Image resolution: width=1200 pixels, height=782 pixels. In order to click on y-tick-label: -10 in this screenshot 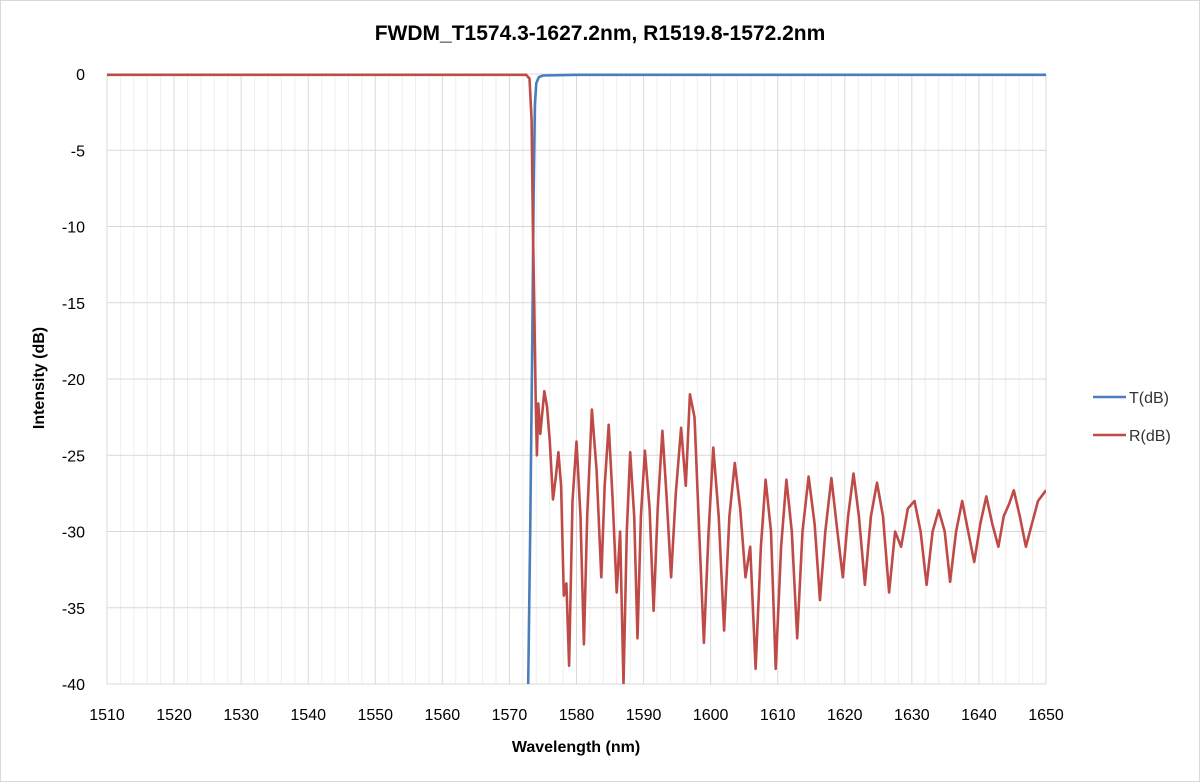, I will do `click(73, 228)`.